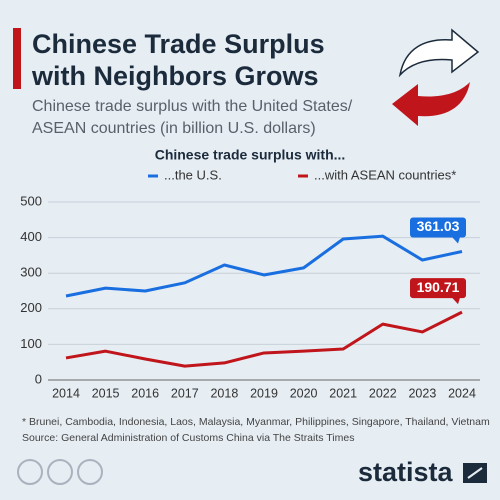 This screenshot has width=500, height=500. What do you see at coordinates (106, 393) in the screenshot?
I see `x-tick-label: 2015` at bounding box center [106, 393].